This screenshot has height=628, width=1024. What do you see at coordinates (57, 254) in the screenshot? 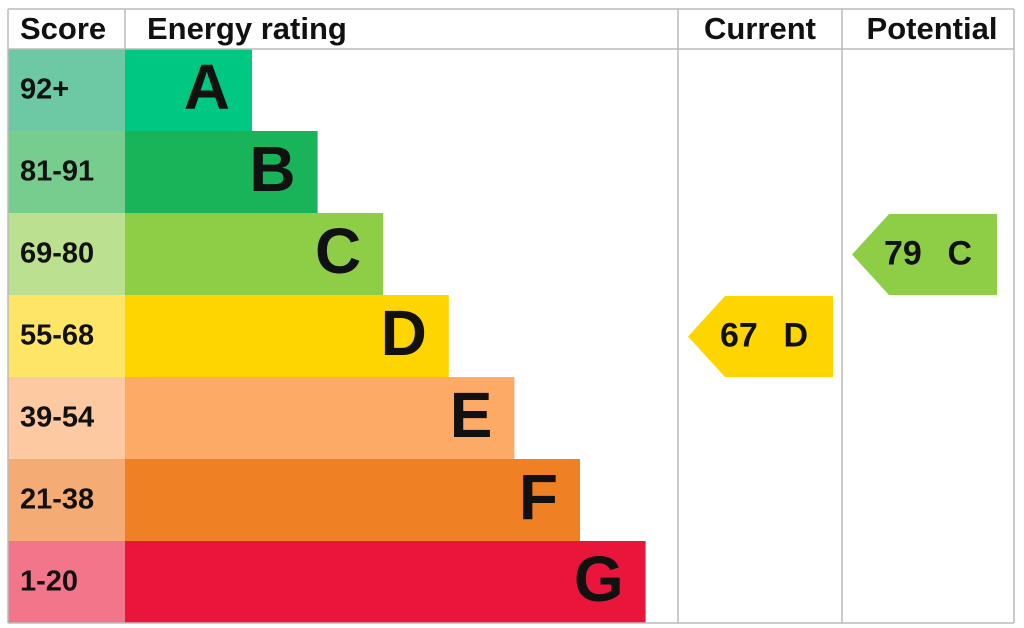
I see `score-label: 69-80` at bounding box center [57, 254].